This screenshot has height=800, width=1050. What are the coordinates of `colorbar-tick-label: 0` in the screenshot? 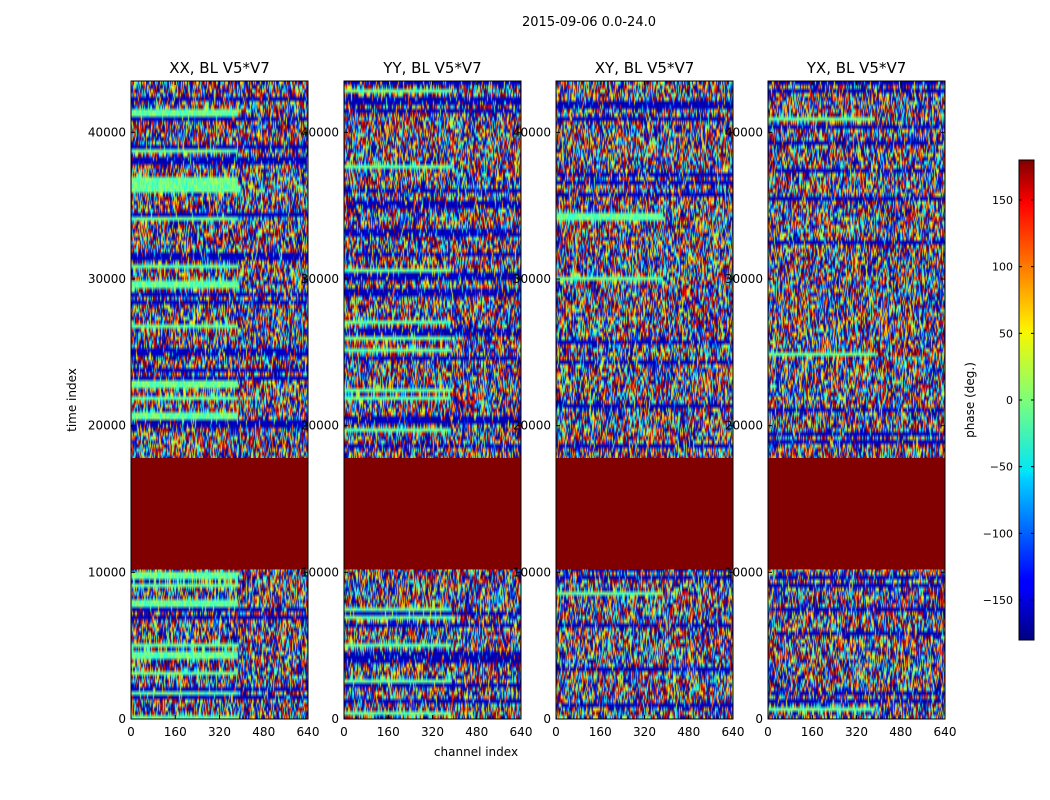 It's located at (1009, 400).